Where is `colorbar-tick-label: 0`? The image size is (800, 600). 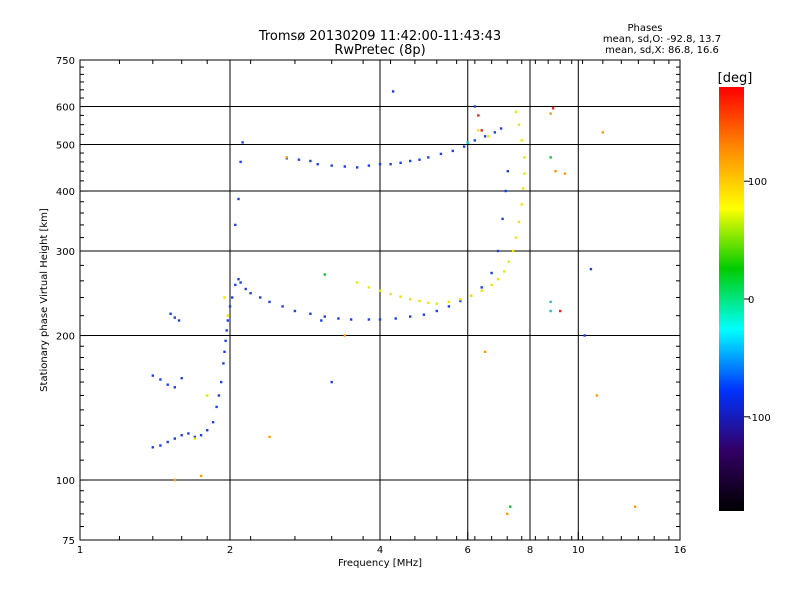 colorbar-tick-label: 0 is located at coordinates (751, 300).